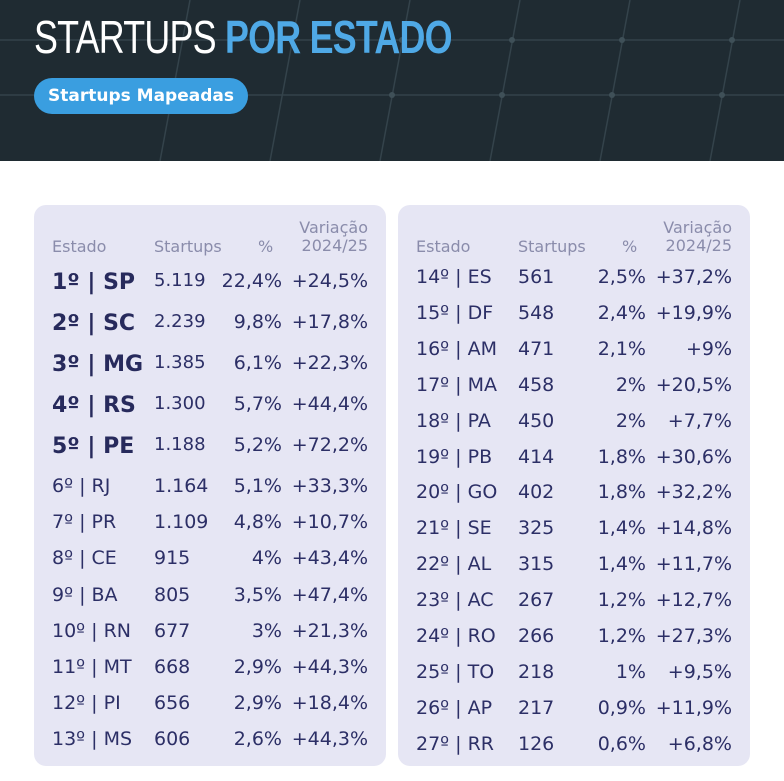  Describe the element at coordinates (574, 284) in the screenshot. I see `table-row: 14º | ES 561 2,5% +37,2%` at that location.